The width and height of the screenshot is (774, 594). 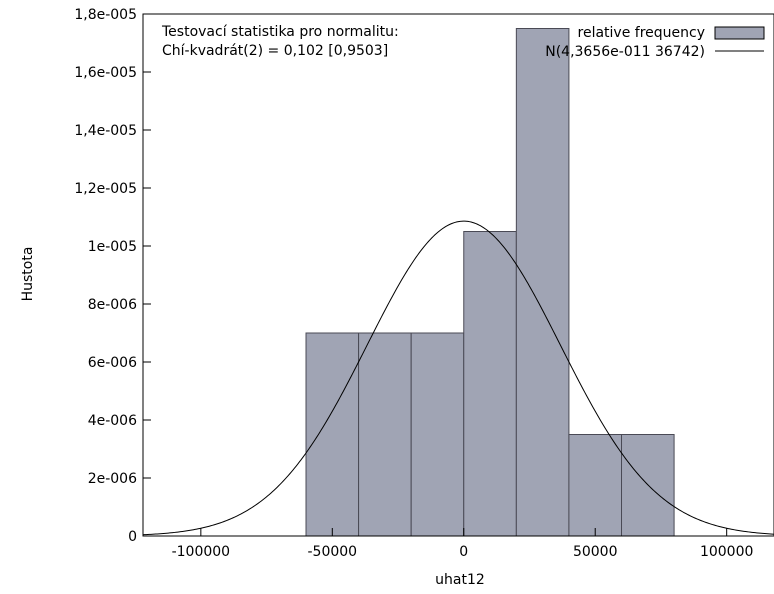 I want to click on x-axis-label: uhat12, so click(x=460, y=580).